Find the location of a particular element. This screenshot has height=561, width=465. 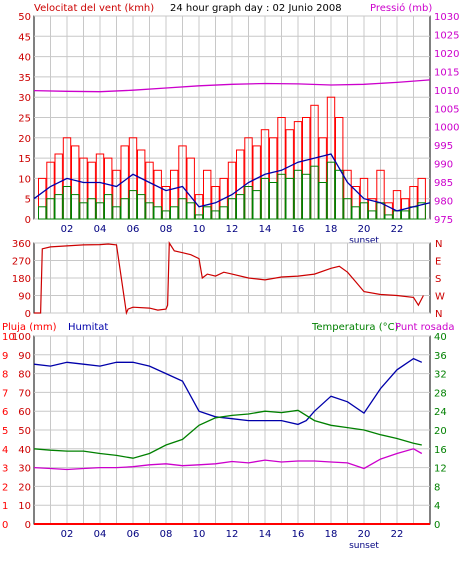

humidity-tick-label: 0 is located at coordinates (28, 525).